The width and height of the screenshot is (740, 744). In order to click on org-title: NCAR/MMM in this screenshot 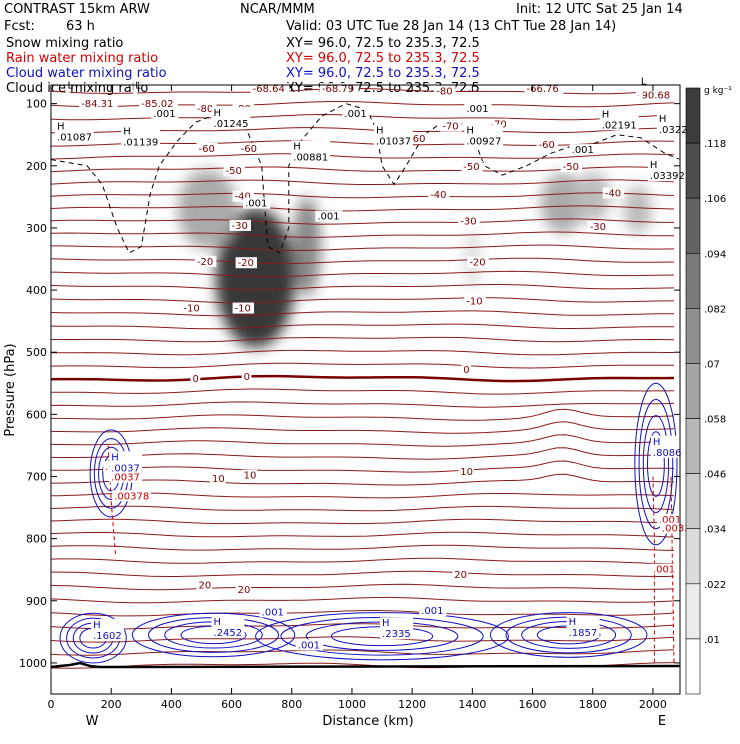, I will do `click(277, 9)`.